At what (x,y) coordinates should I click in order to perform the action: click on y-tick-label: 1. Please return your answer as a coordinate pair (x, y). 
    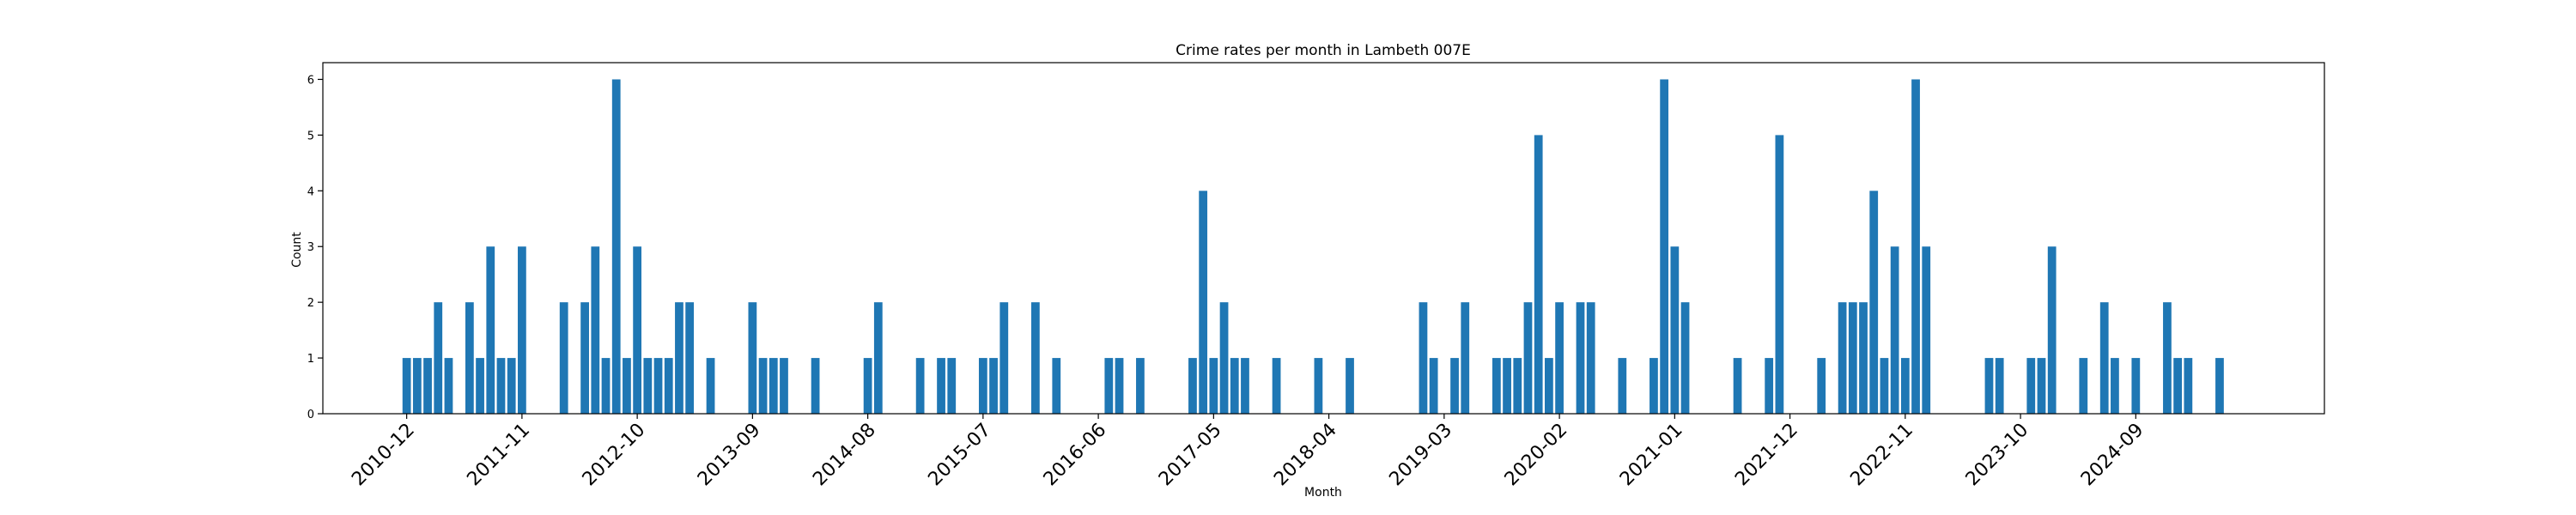
    Looking at the image, I should click on (311, 359).